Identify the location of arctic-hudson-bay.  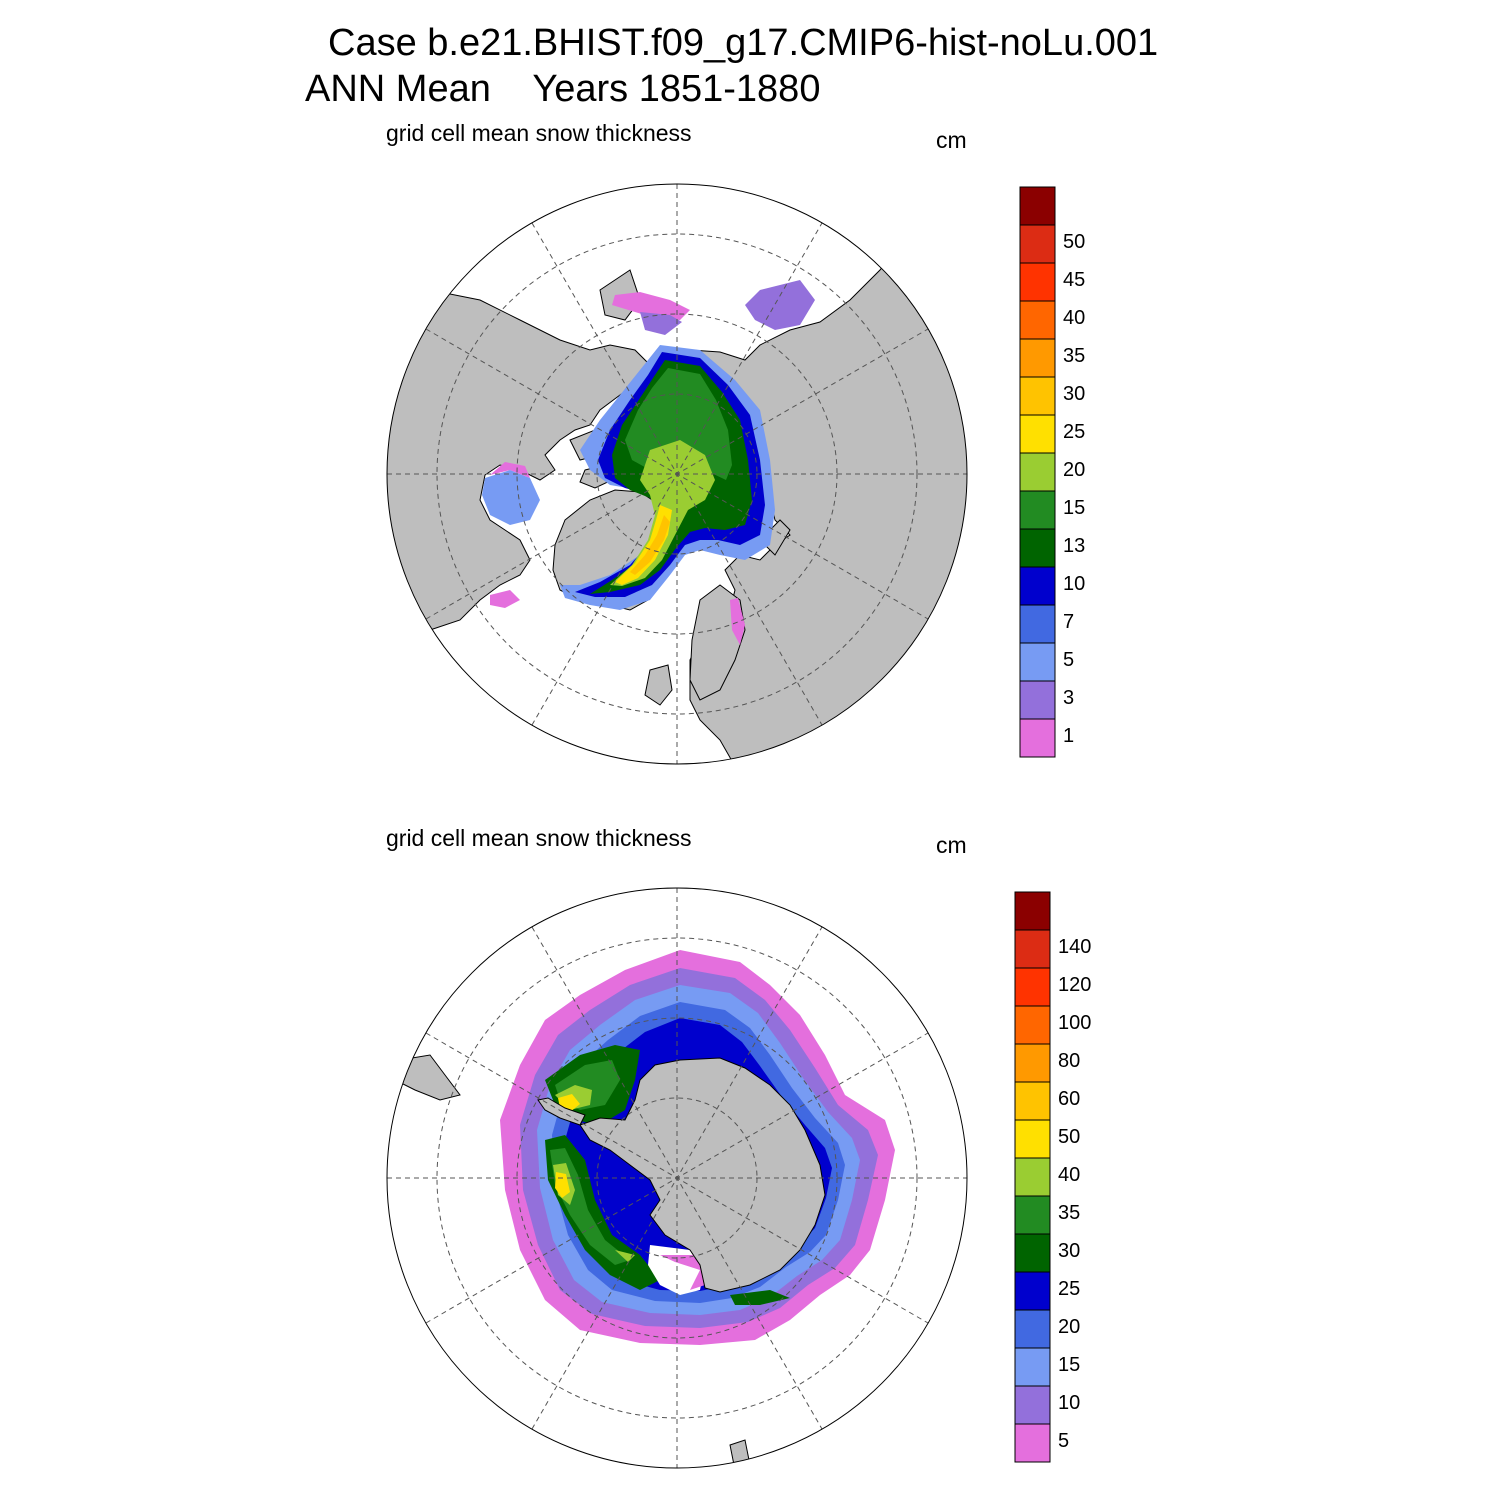
(511, 497).